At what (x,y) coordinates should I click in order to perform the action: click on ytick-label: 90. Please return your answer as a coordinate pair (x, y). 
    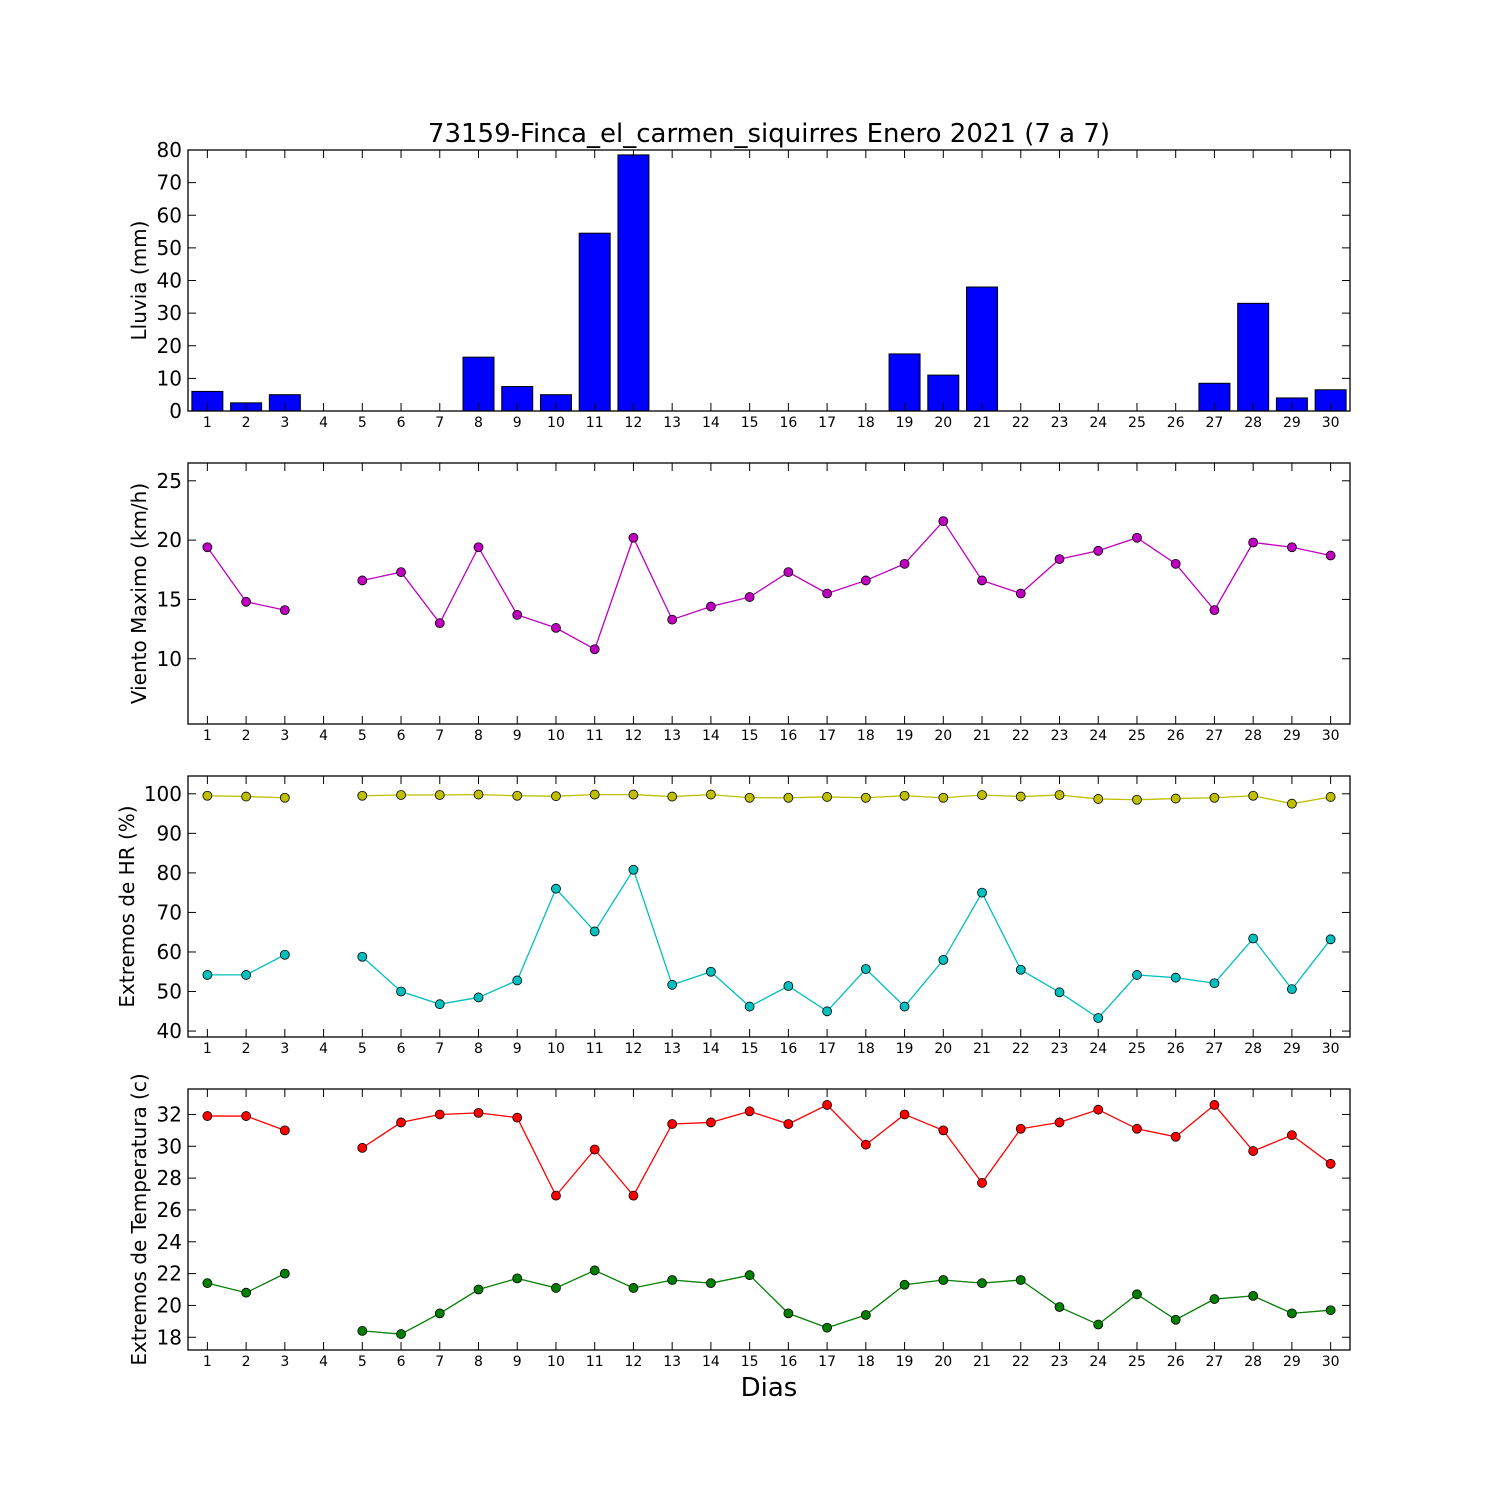
    Looking at the image, I should click on (169, 833).